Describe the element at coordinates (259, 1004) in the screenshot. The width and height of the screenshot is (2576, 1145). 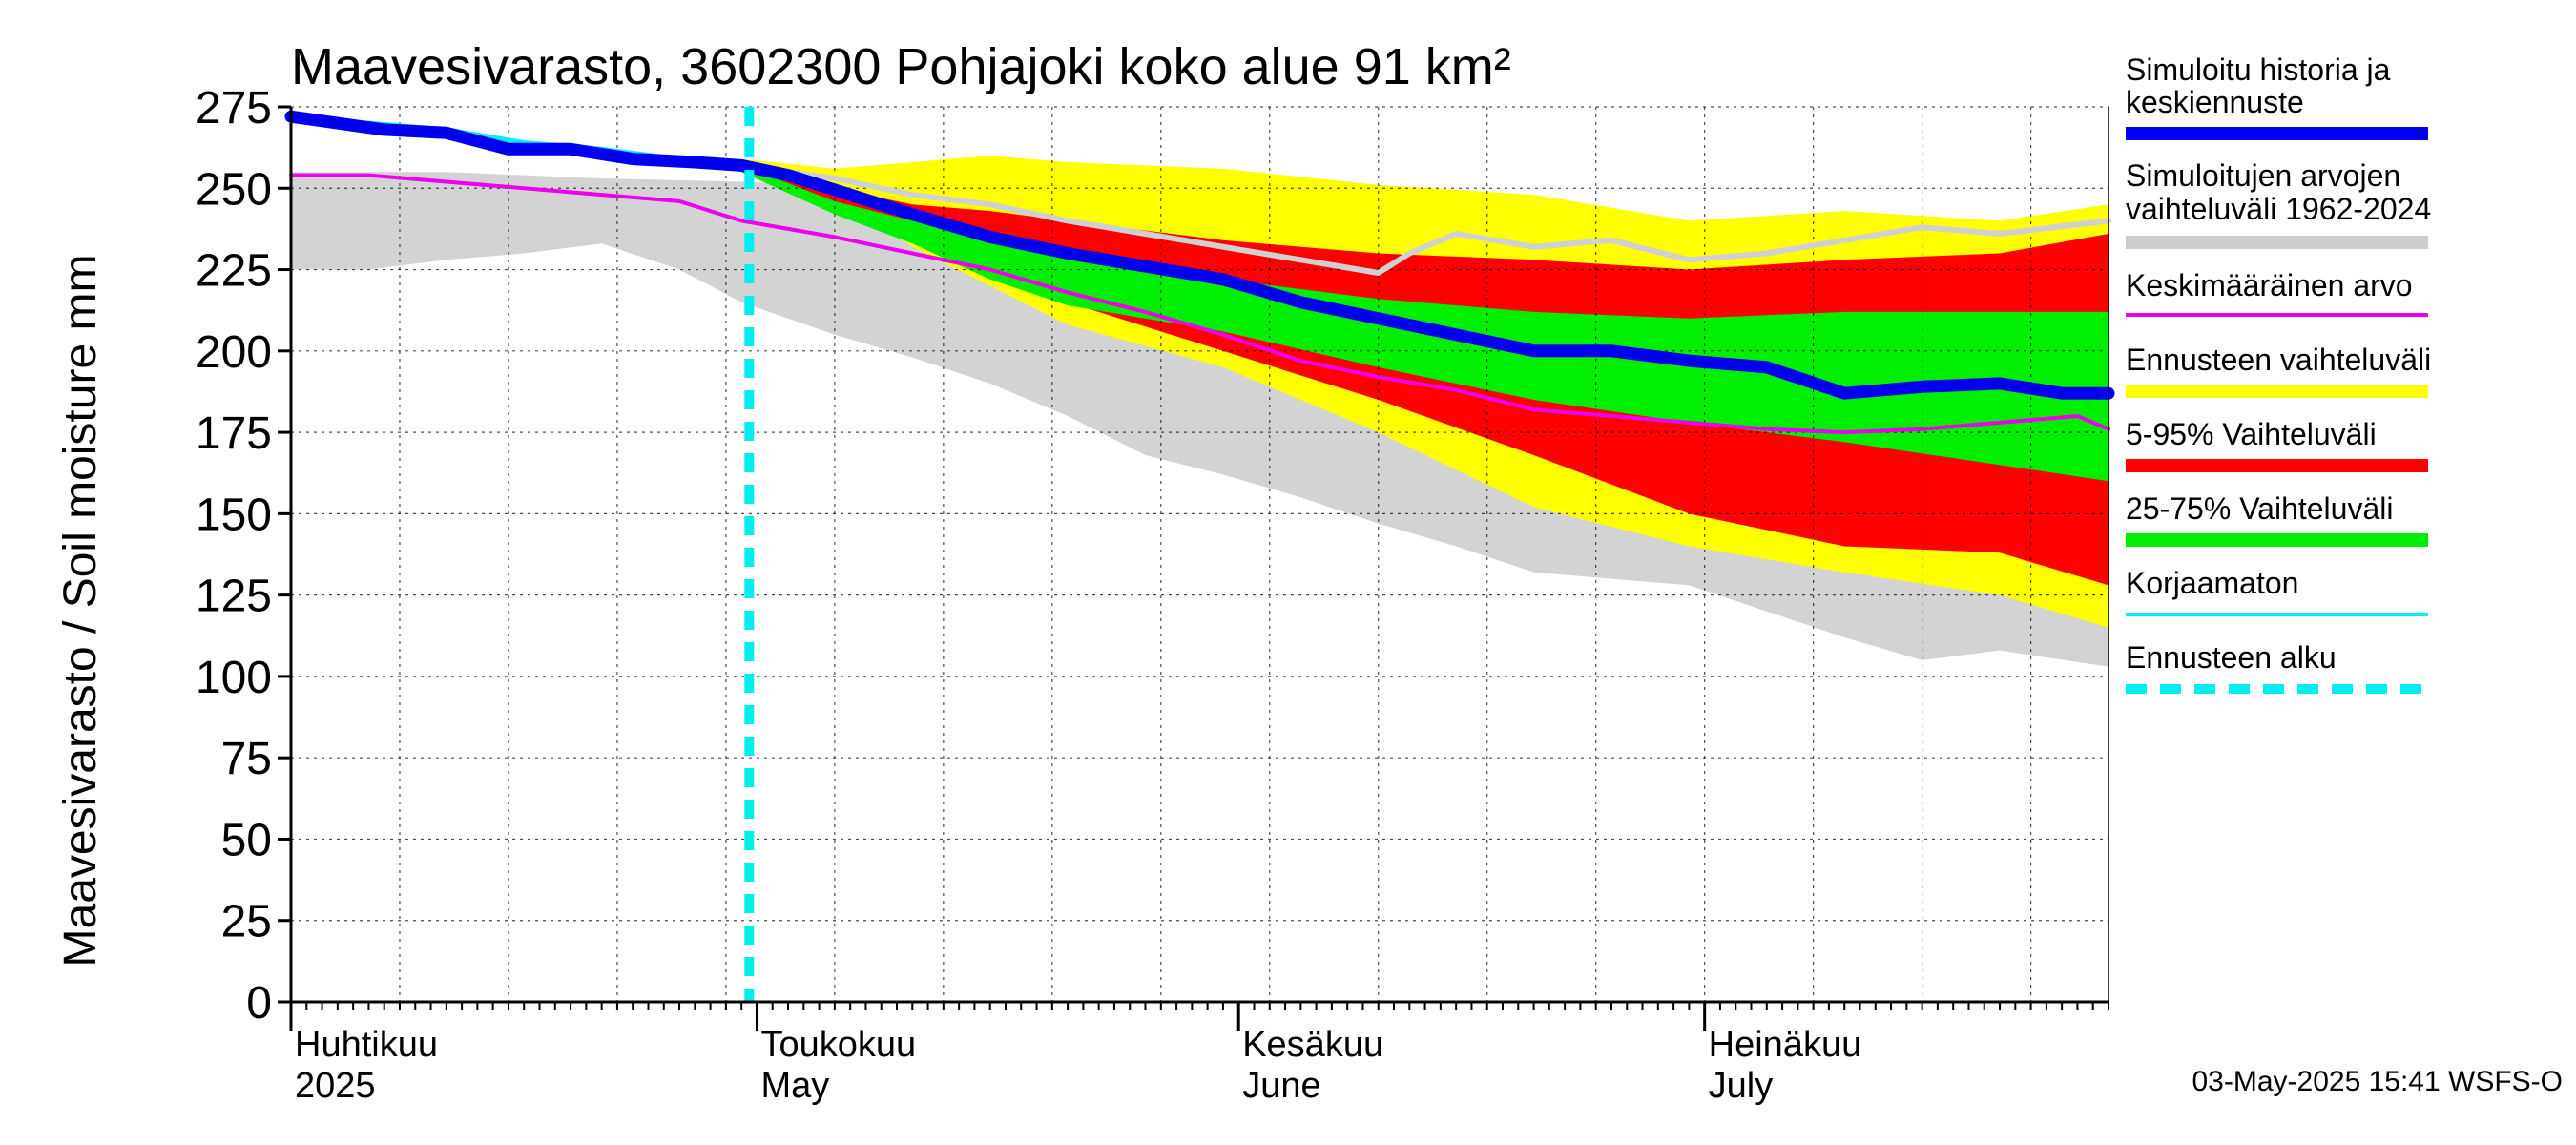
I see `y-tick-label-0: 0` at that location.